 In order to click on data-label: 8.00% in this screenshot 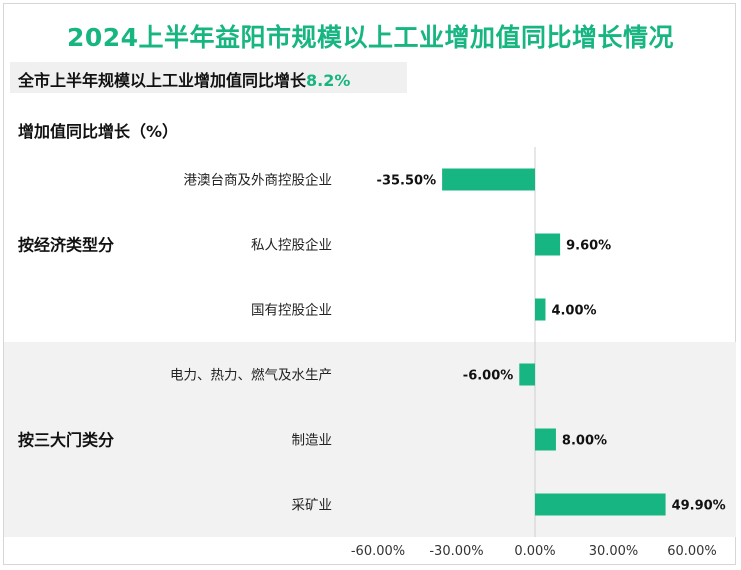, I will do `click(584, 441)`.